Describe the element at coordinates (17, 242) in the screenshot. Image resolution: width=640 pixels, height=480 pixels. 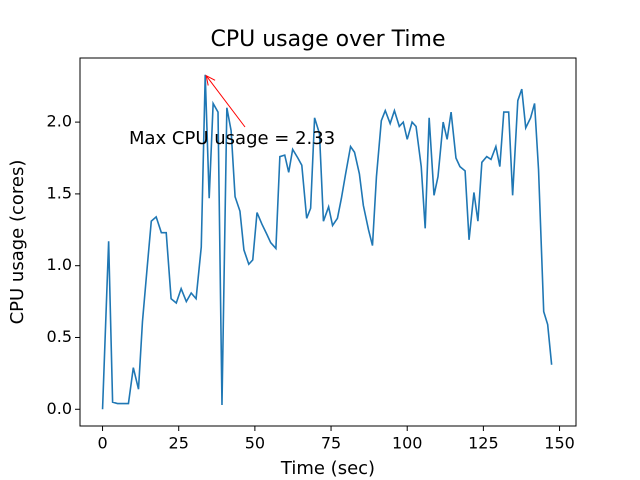
I see `y-axis-label: CPU usage (cores)` at that location.